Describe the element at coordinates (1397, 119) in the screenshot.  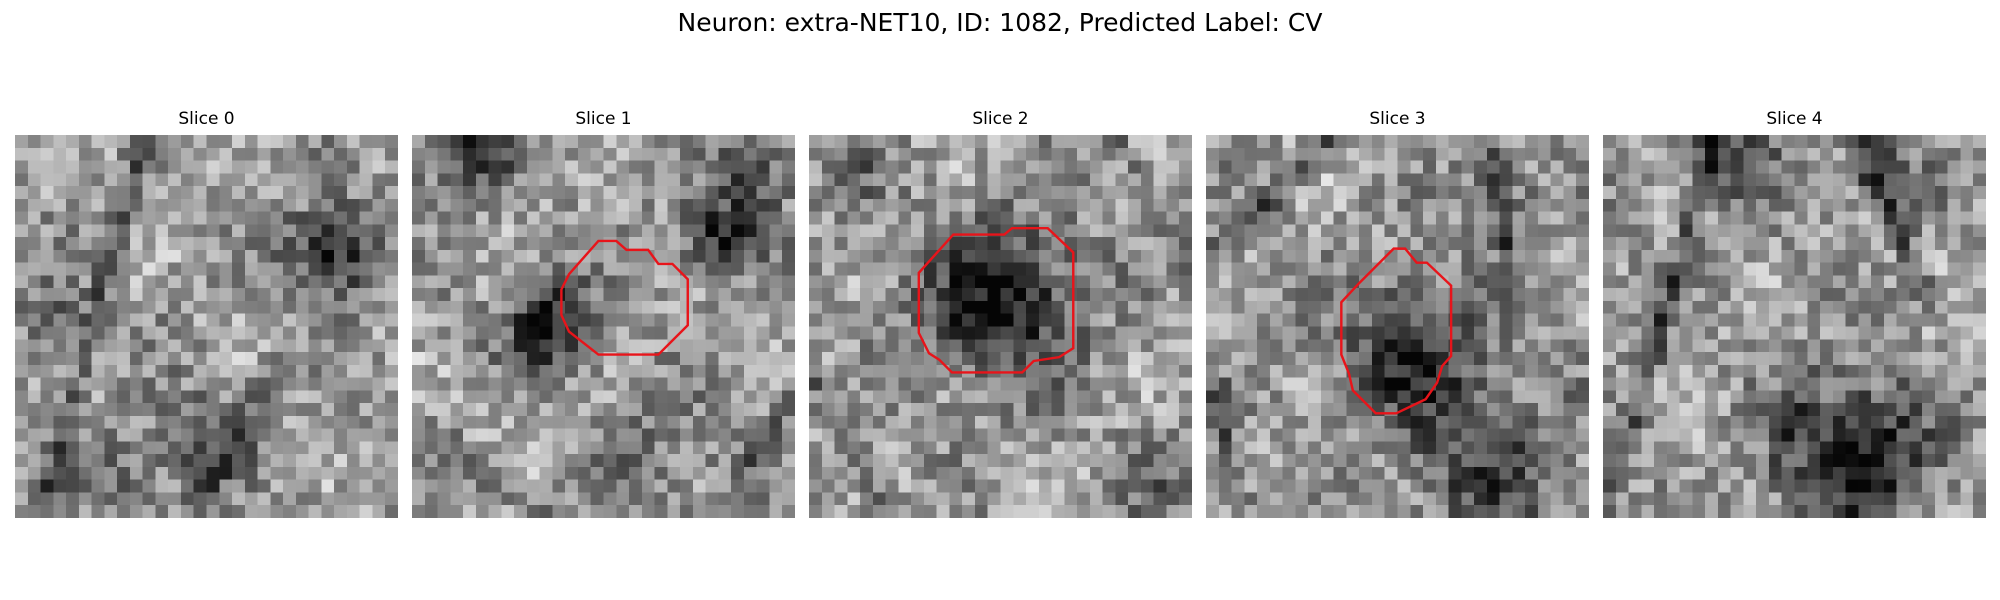
I see `slice-title-3: Slice 3` at that location.